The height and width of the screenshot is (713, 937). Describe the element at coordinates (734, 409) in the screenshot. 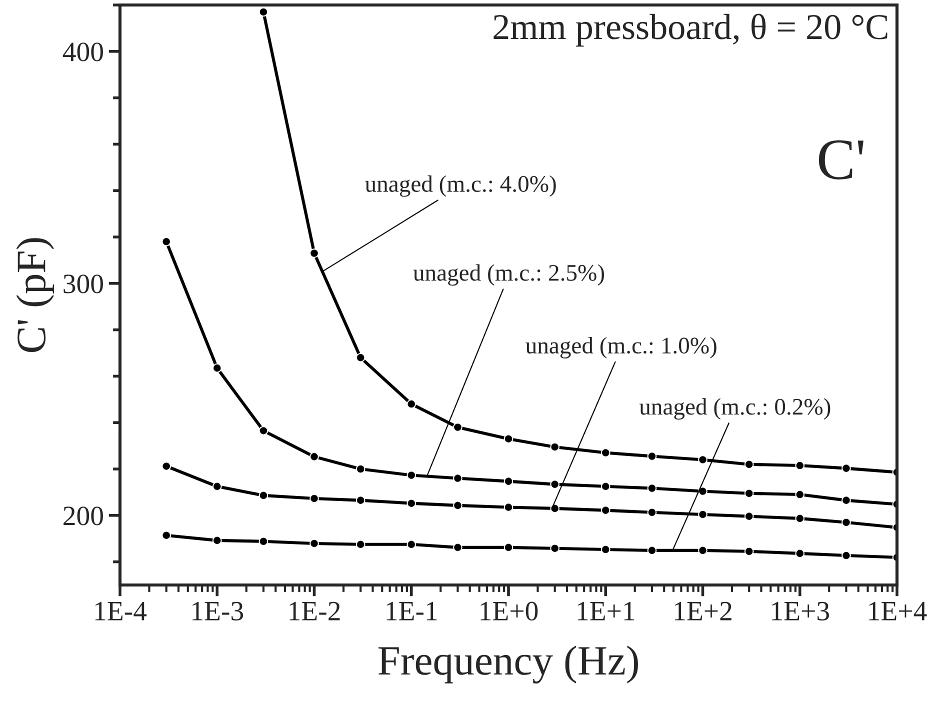

I see `annotation: unaged (m.c.: 0.2%)` at that location.